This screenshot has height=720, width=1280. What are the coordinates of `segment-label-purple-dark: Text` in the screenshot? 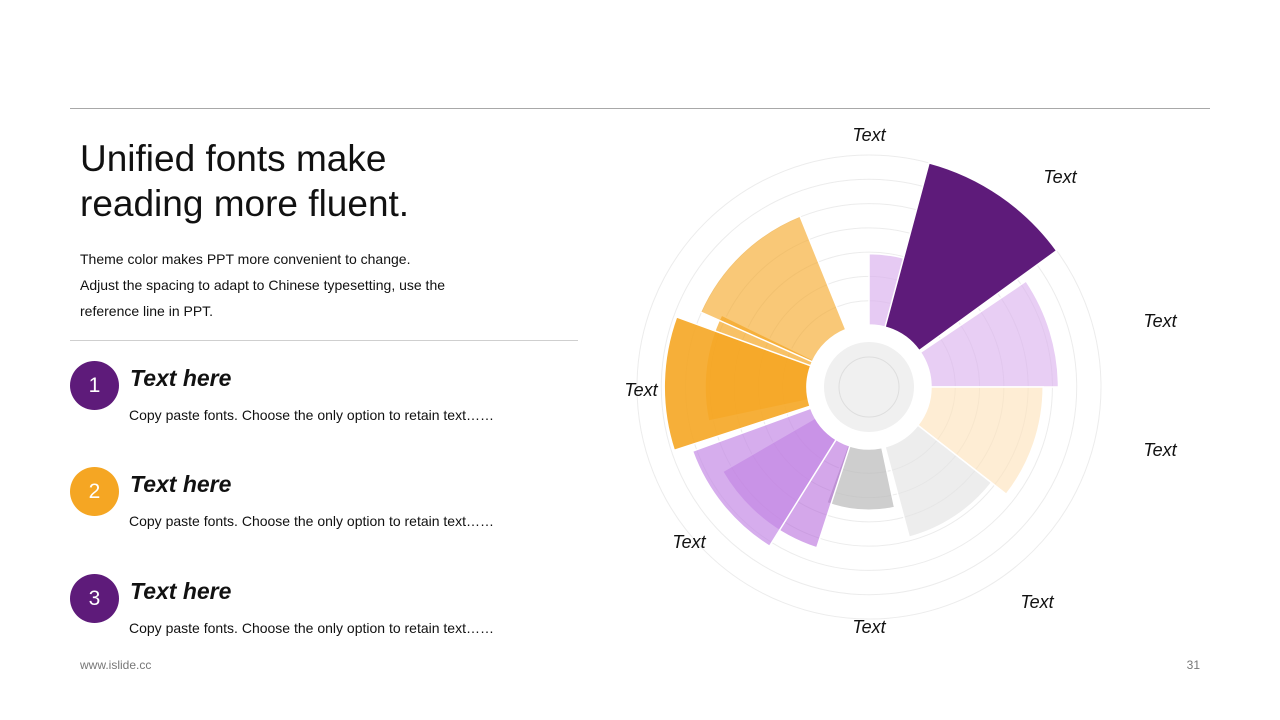 It's located at (1060, 177).